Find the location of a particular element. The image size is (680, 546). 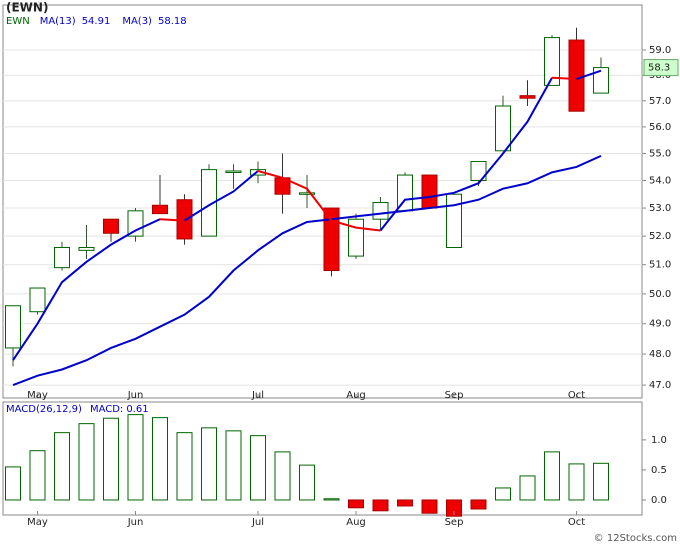

y-tick-label: 1.0 is located at coordinates (659, 440).